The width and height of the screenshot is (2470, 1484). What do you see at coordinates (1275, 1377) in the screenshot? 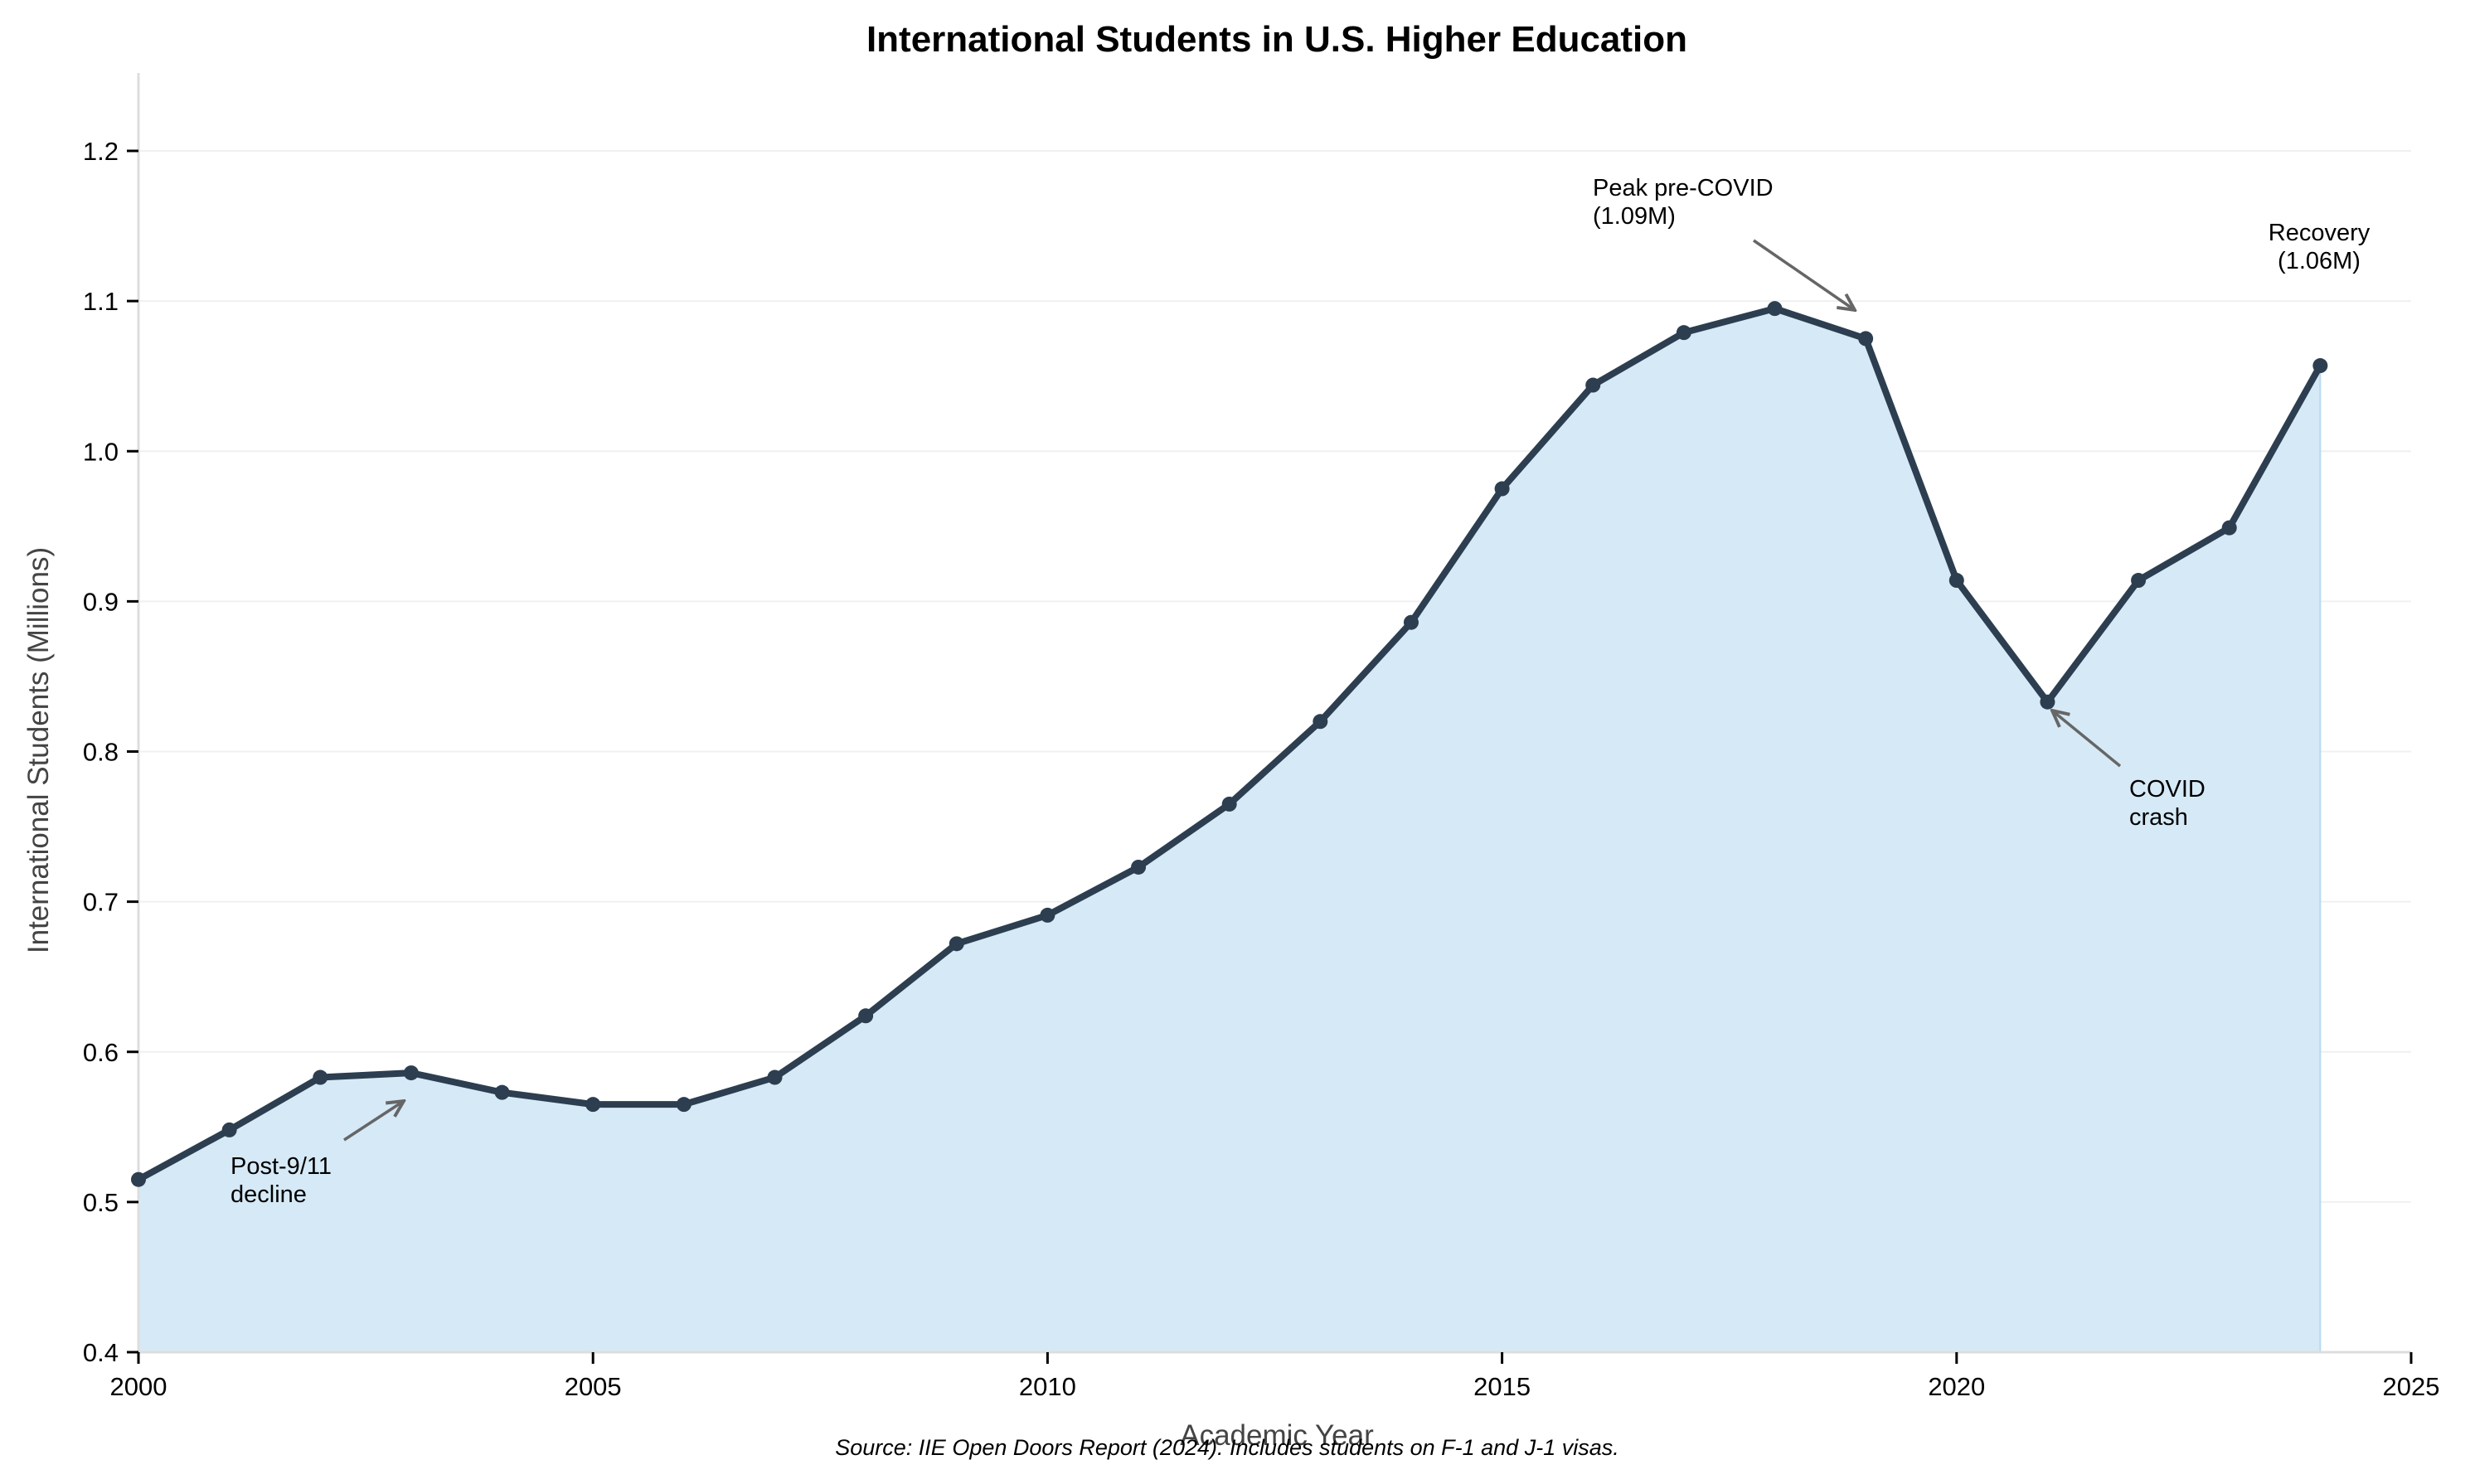
I see `x-axis-ticks: 2000 2005 2010 2015 2020 2025` at bounding box center [1275, 1377].